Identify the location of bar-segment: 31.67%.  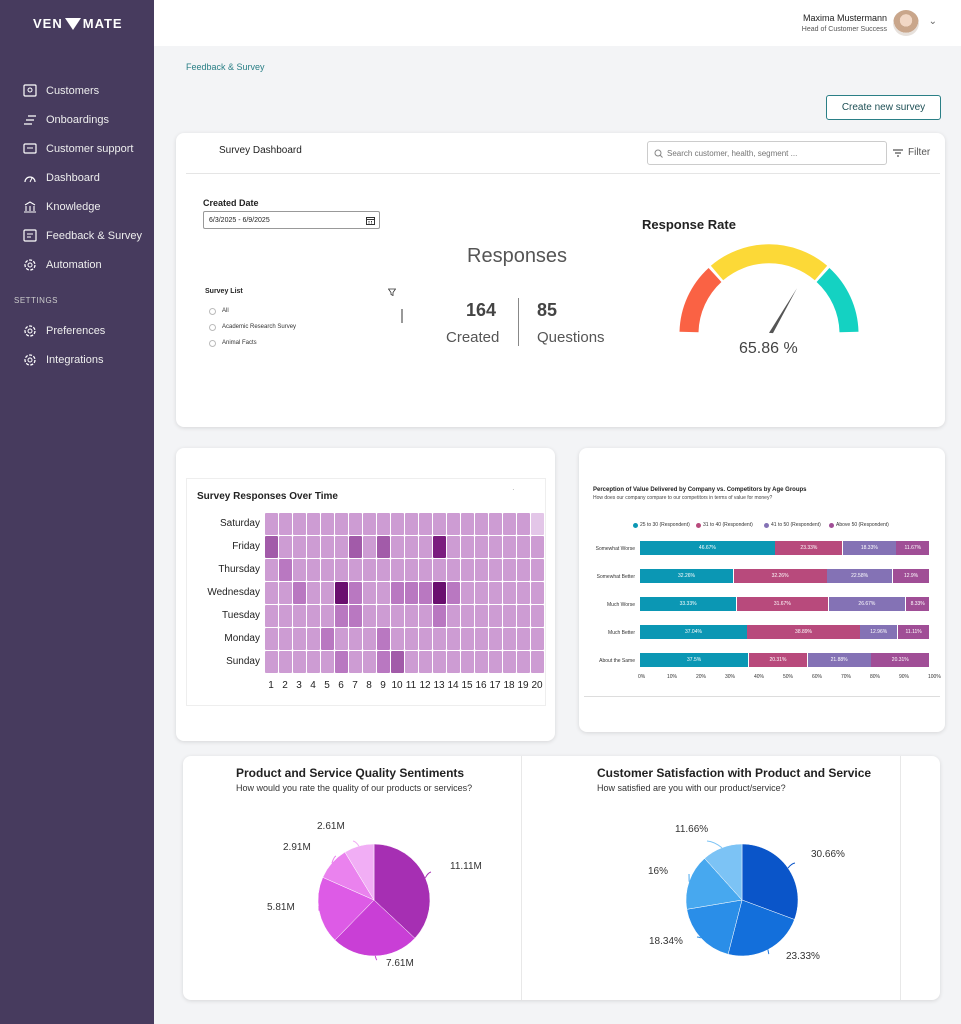
(782, 604).